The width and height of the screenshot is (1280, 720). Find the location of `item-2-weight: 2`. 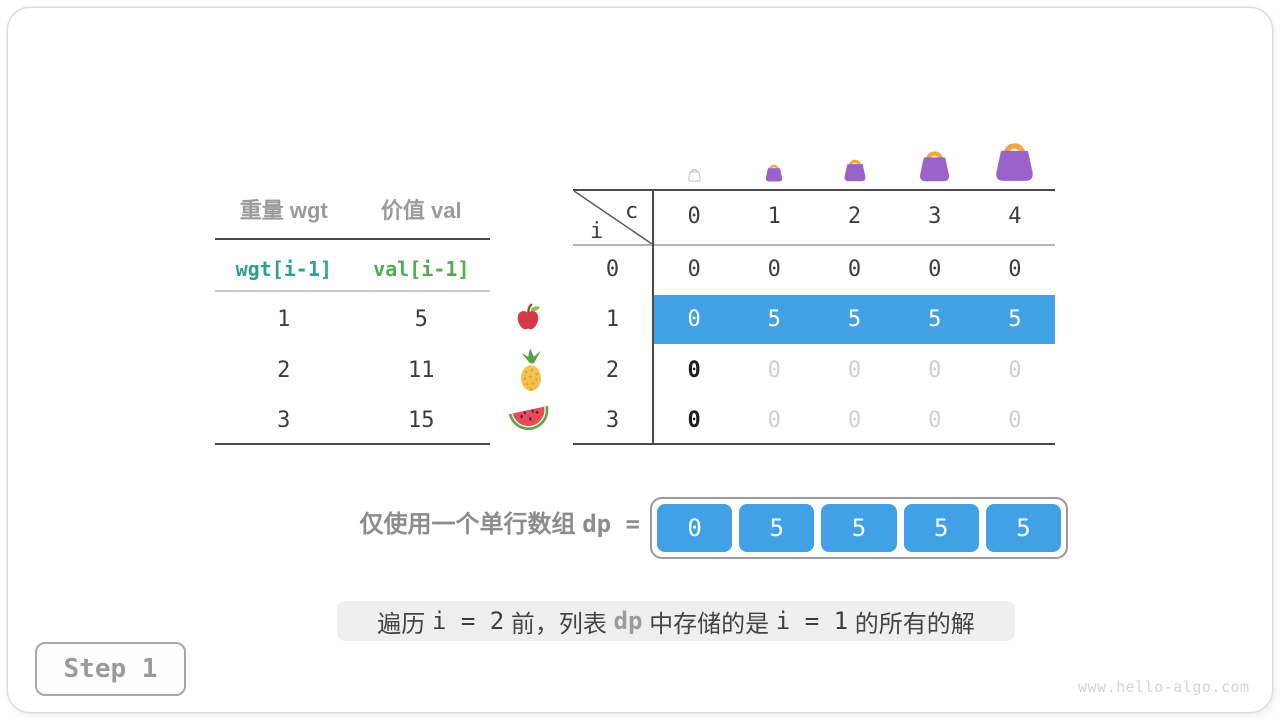

item-2-weight: 2 is located at coordinates (284, 370).